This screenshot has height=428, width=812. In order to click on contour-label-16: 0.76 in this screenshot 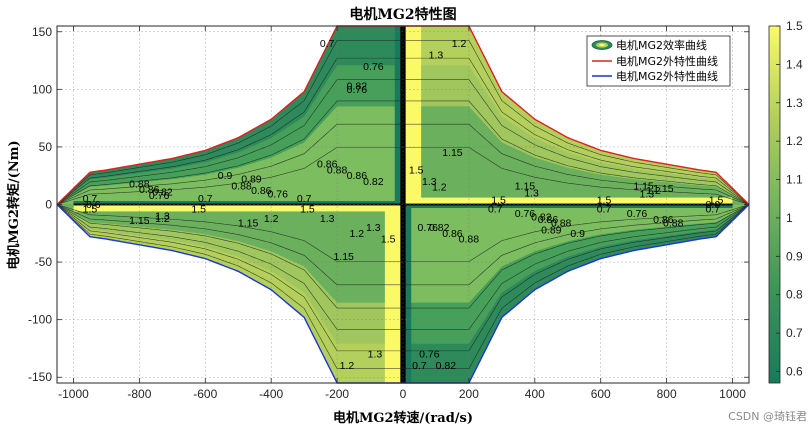, I will do `click(278, 195)`.